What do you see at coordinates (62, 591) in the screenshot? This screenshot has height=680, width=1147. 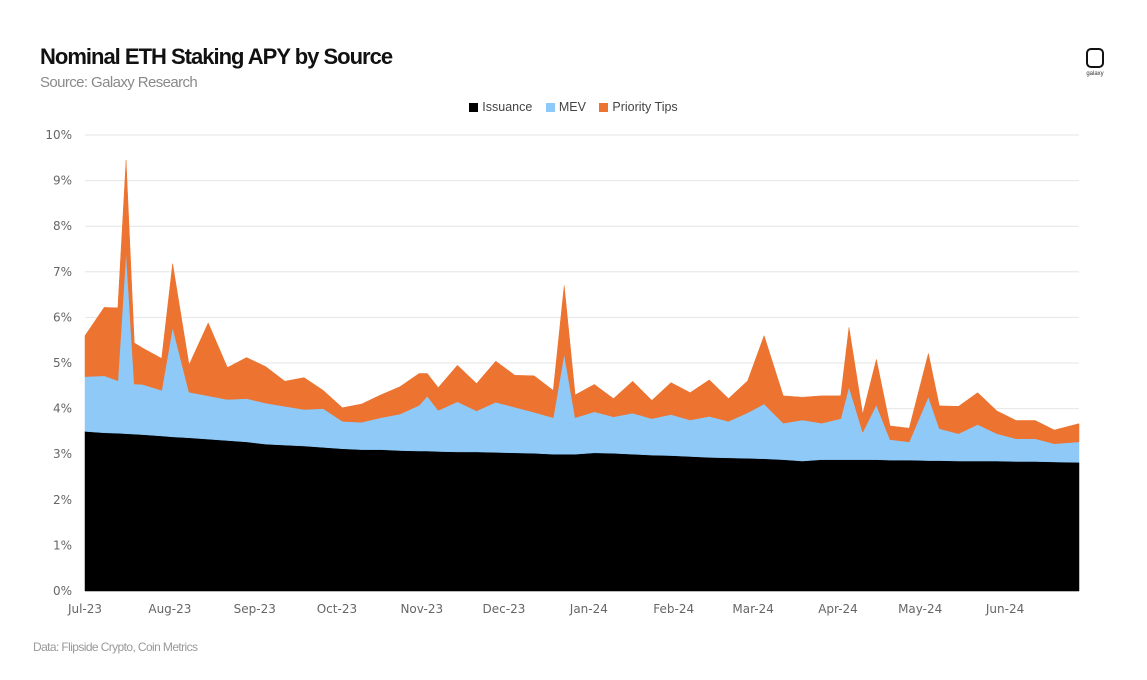 I see `y-tick-label: 0%` at bounding box center [62, 591].